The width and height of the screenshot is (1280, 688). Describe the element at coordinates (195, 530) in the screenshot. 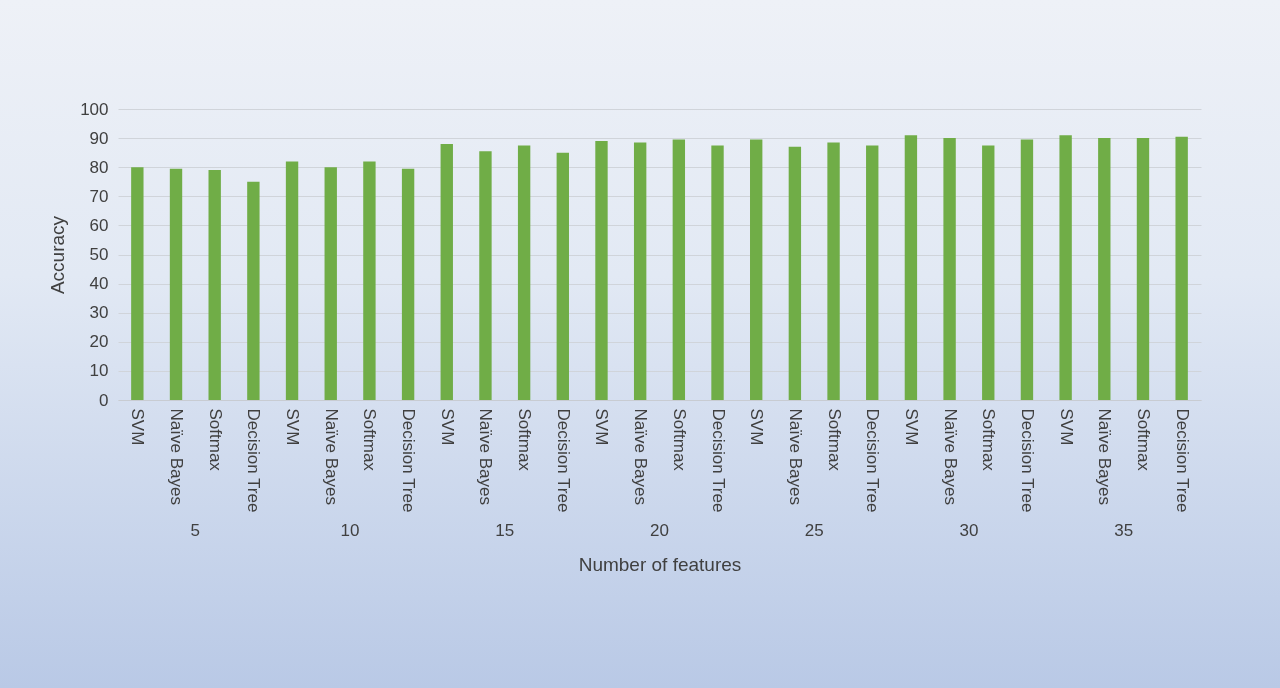

I see `text: 5` at that location.